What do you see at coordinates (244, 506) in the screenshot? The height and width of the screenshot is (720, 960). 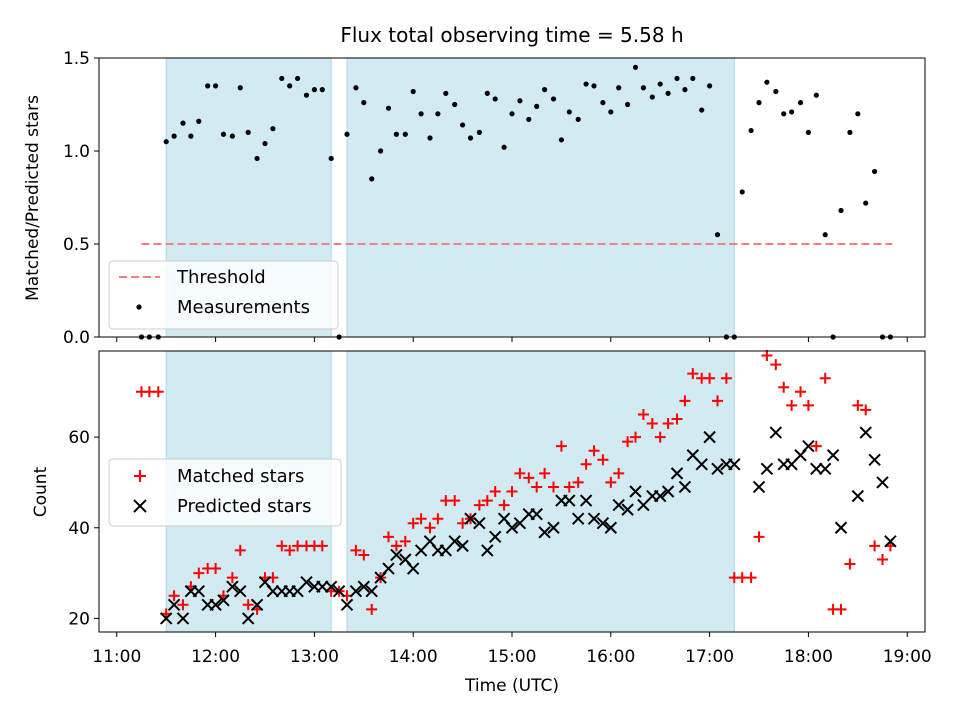 I see `predicted-legend-label: Predicted stars` at bounding box center [244, 506].